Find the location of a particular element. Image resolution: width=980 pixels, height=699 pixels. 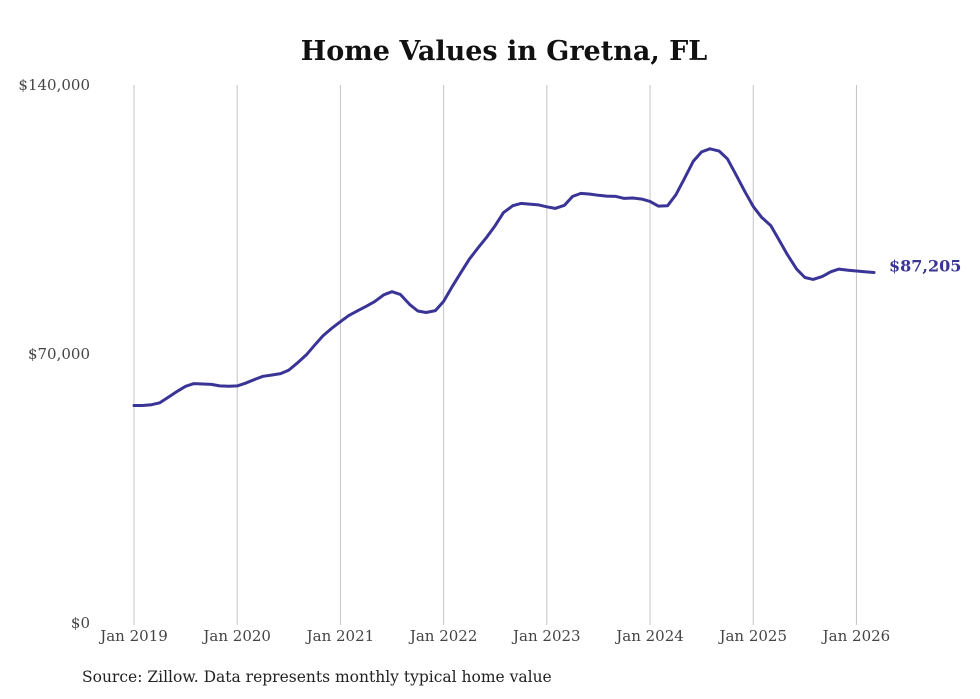

x-tick-label: Jan 2020 is located at coordinates (236, 636).